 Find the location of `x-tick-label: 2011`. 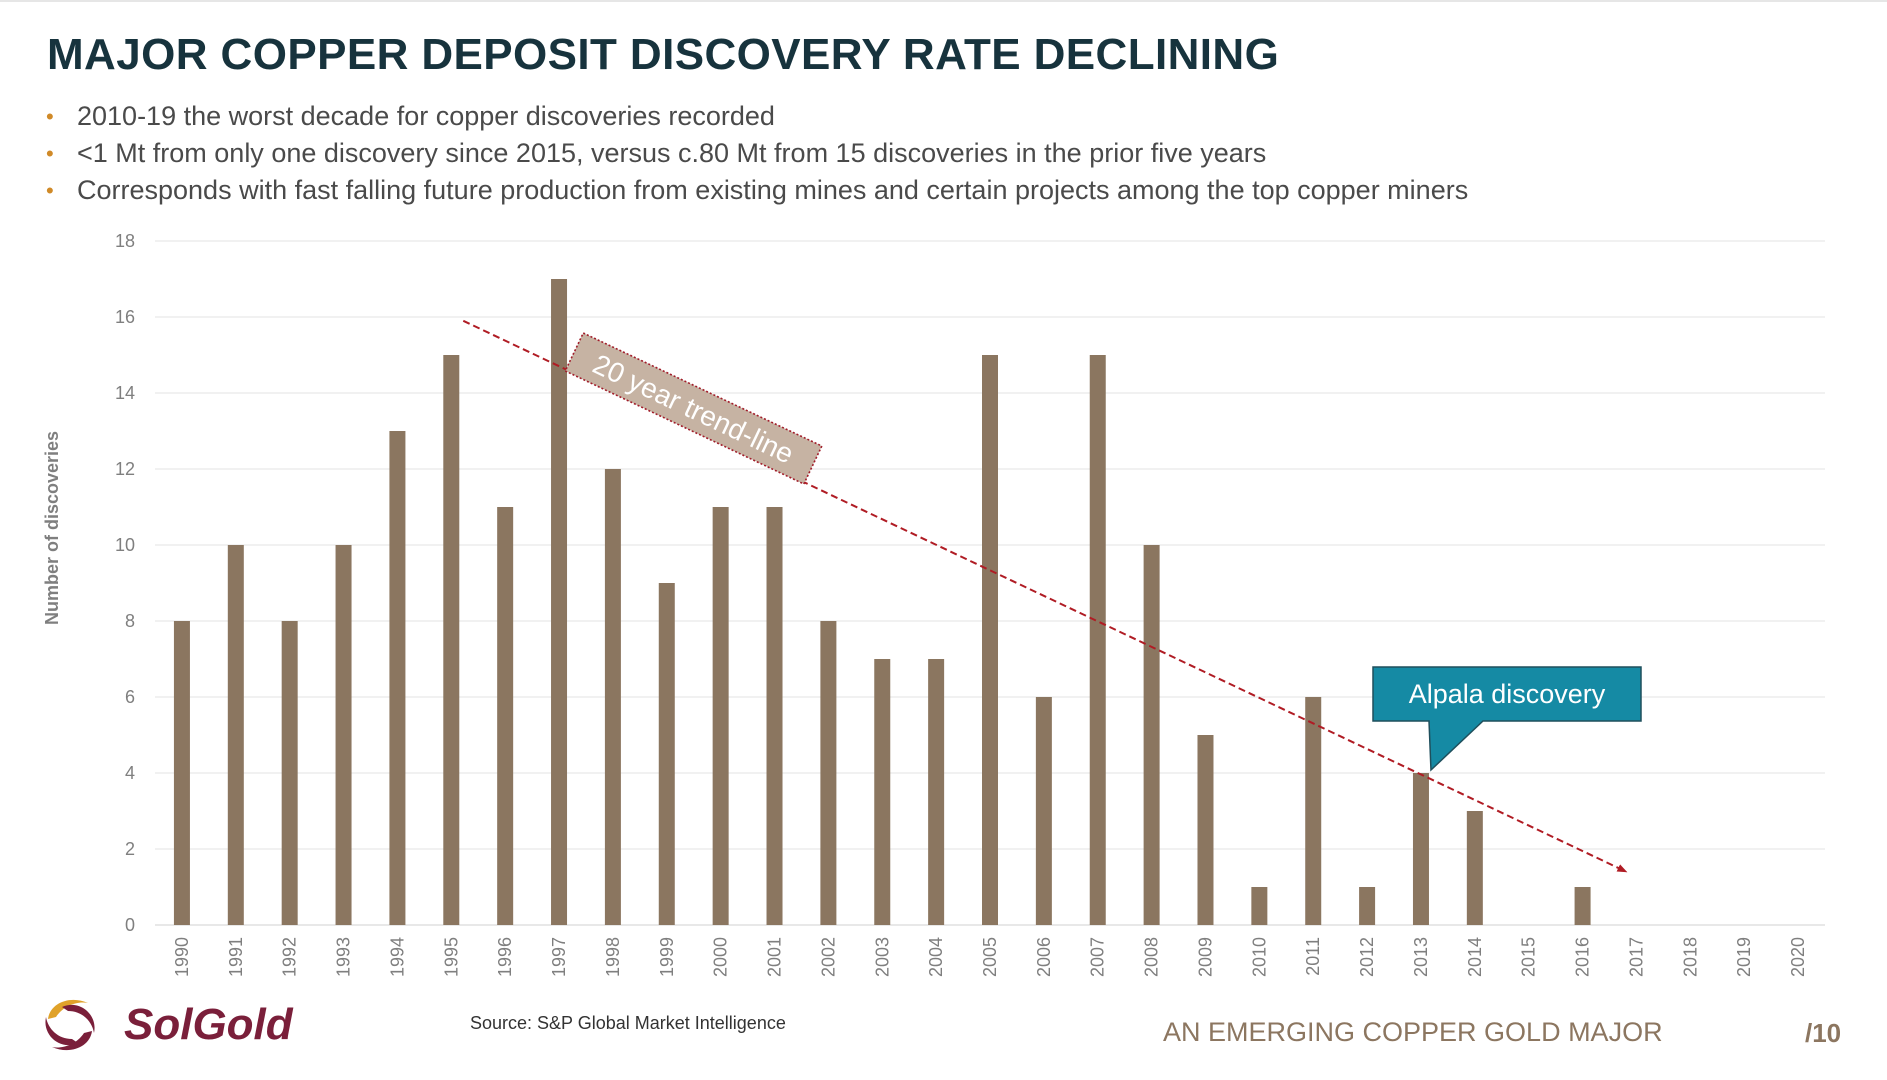

x-tick-label: 2011 is located at coordinates (1313, 956).